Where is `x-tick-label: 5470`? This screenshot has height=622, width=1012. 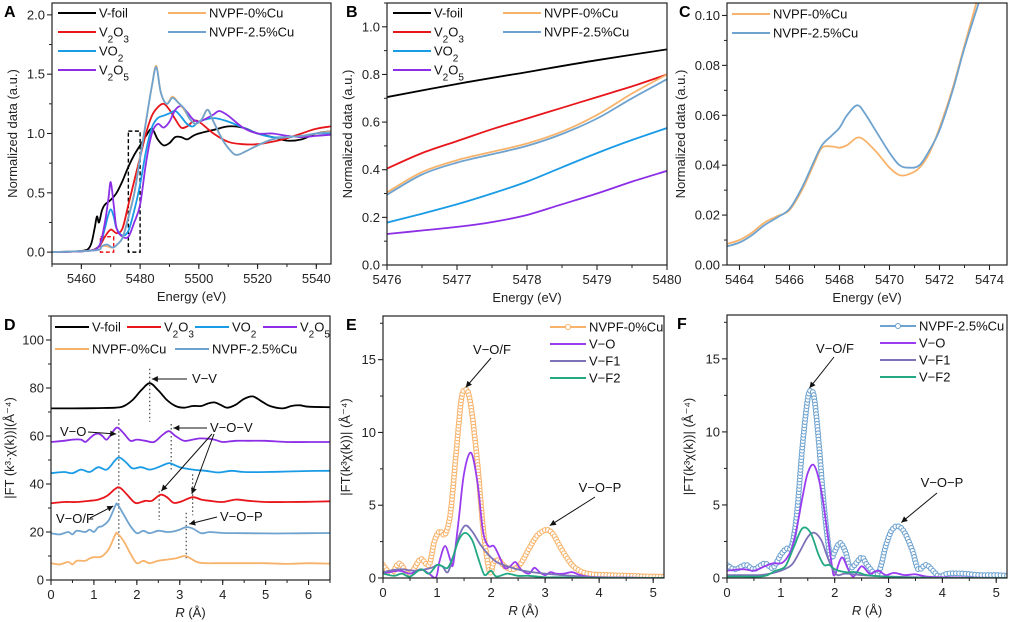
x-tick-label: 5470 is located at coordinates (889, 279).